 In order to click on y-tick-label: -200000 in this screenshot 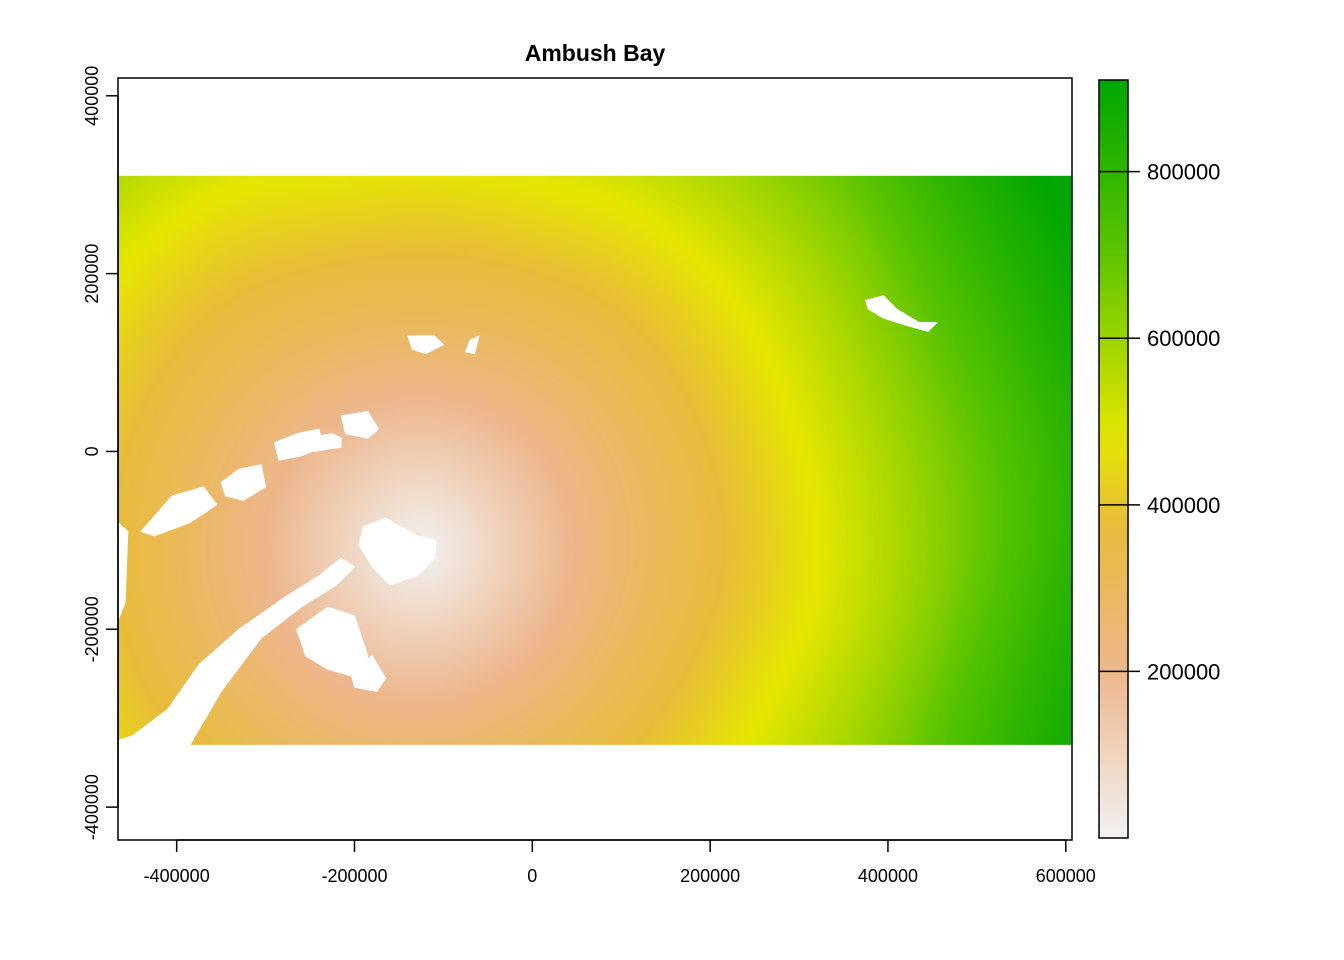, I will do `click(92, 629)`.